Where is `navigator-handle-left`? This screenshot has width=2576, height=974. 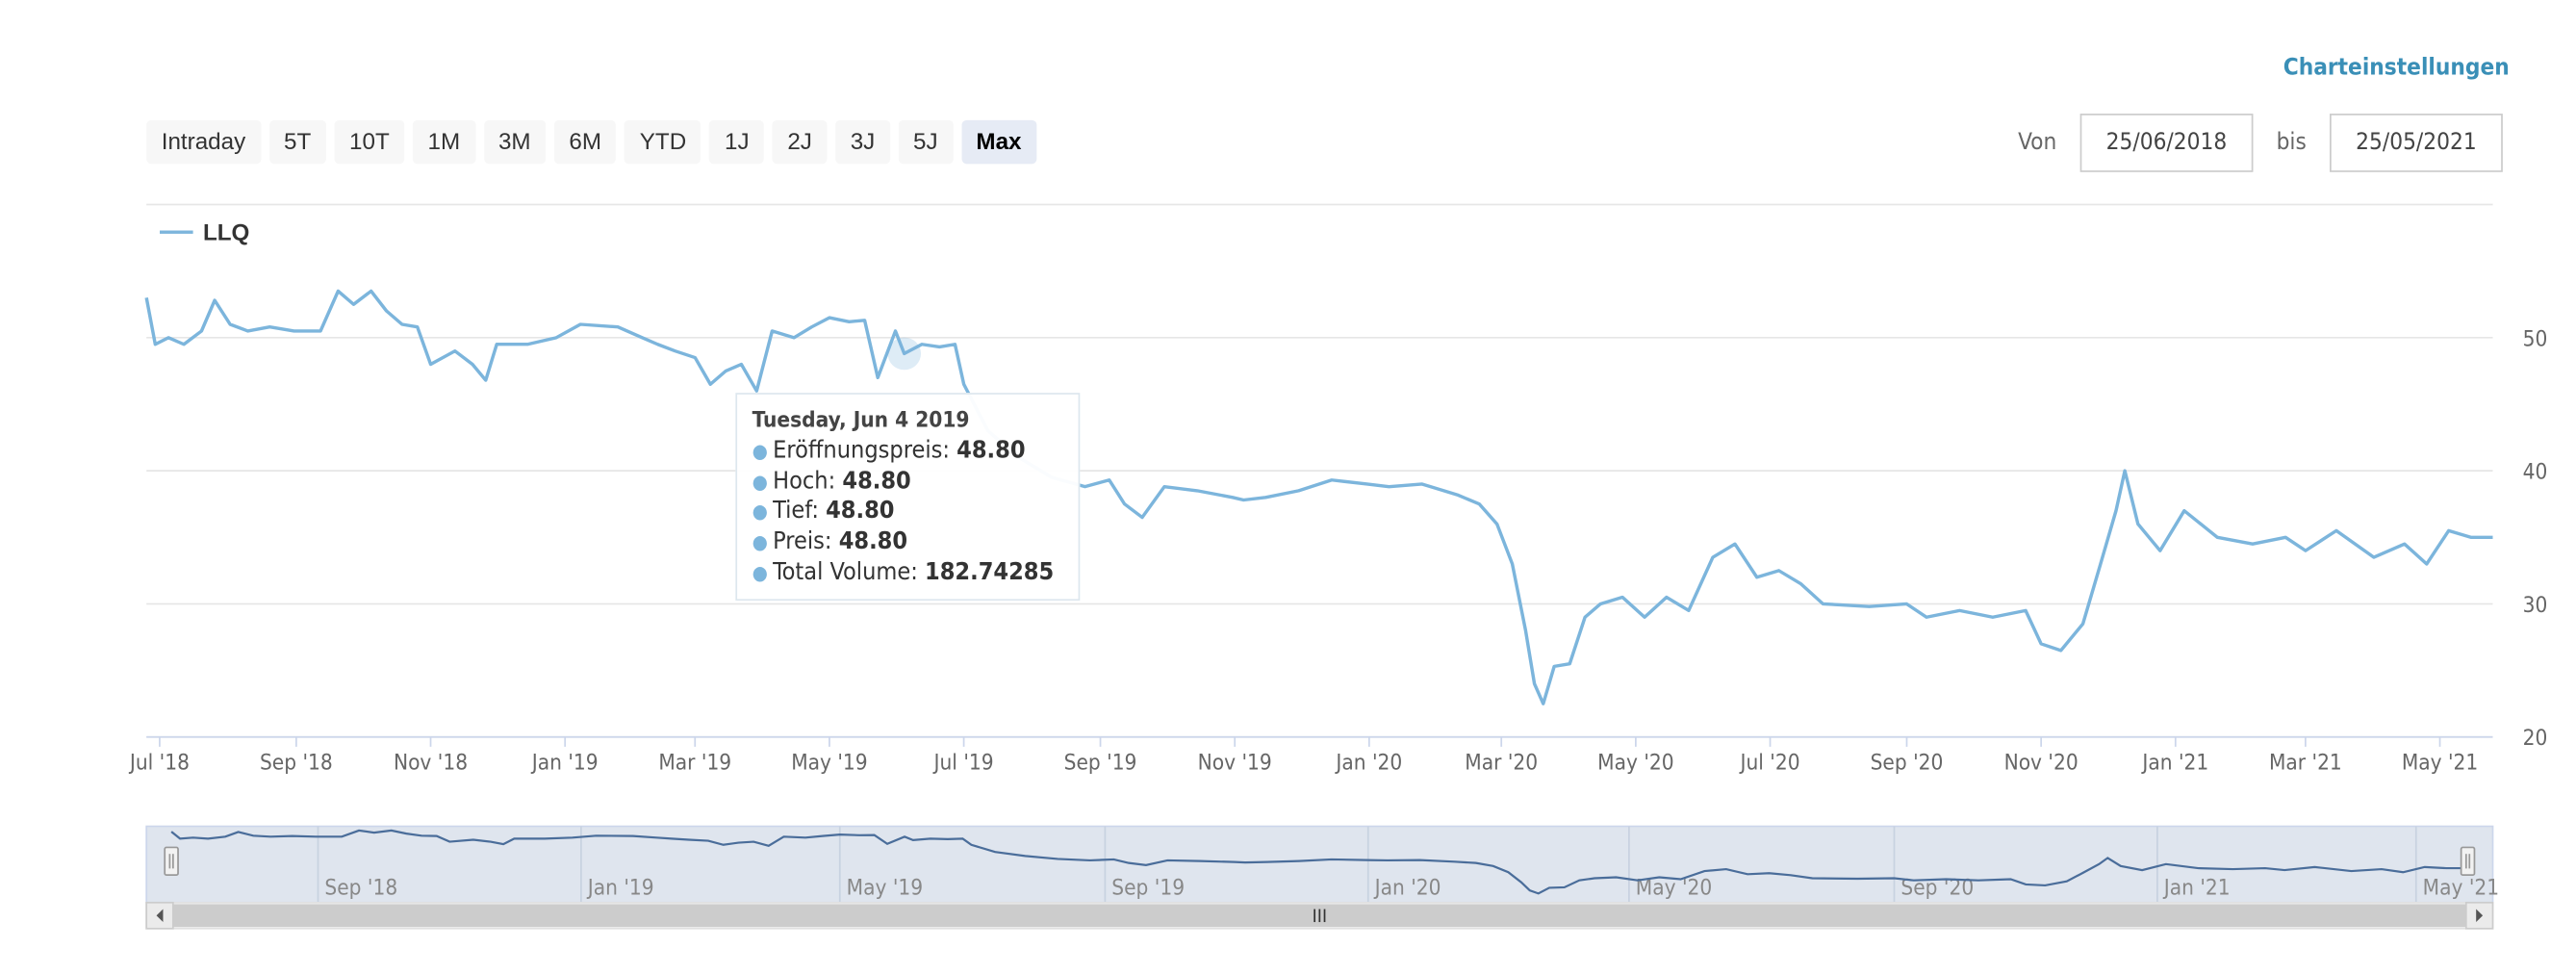 navigator-handle-left is located at coordinates (171, 861).